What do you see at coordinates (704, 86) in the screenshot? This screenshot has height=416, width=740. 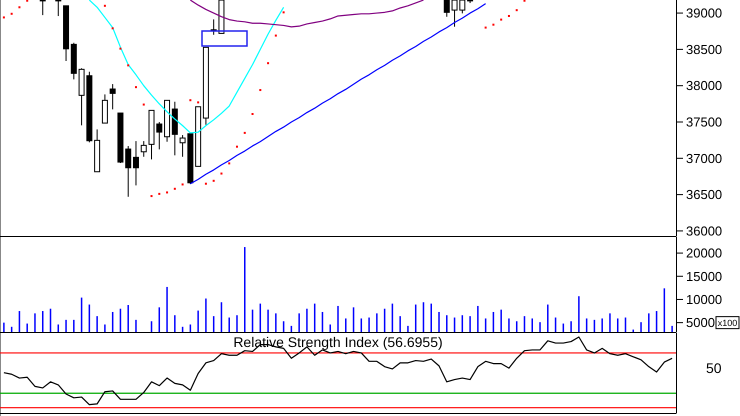 I see `y-tick-label: 38000` at bounding box center [704, 86].